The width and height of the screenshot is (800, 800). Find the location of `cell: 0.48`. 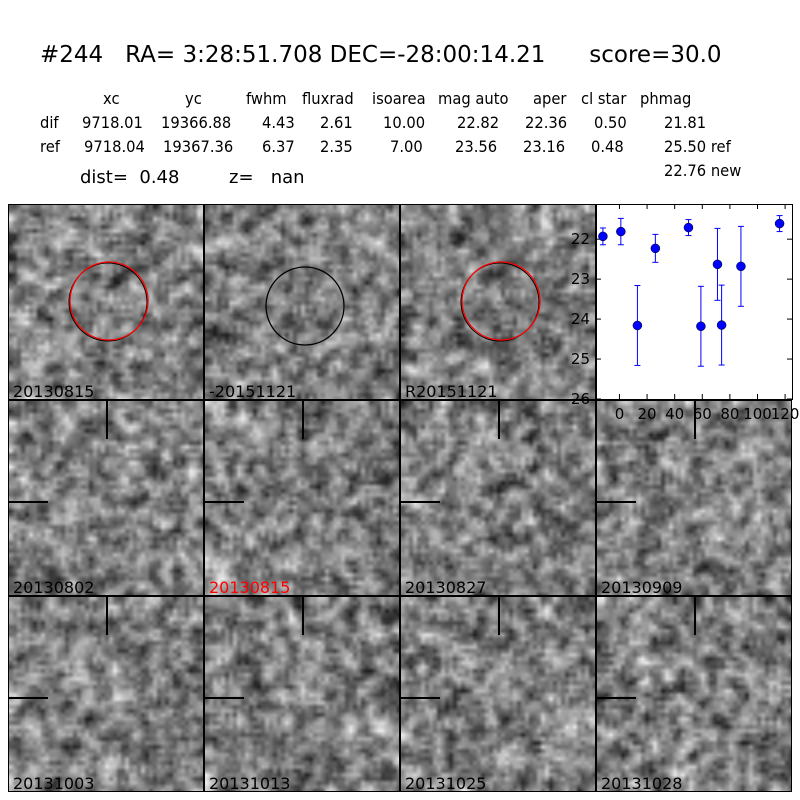

cell: 0.48 is located at coordinates (607, 146).